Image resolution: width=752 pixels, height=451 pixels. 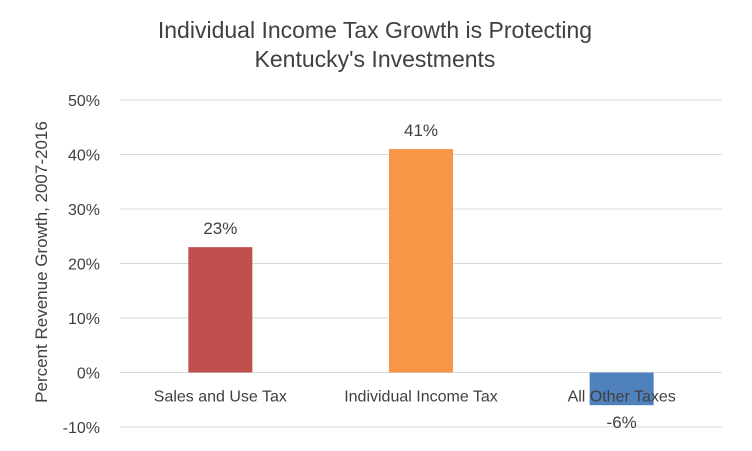 I want to click on bar-all-other-taxes, so click(x=621, y=389).